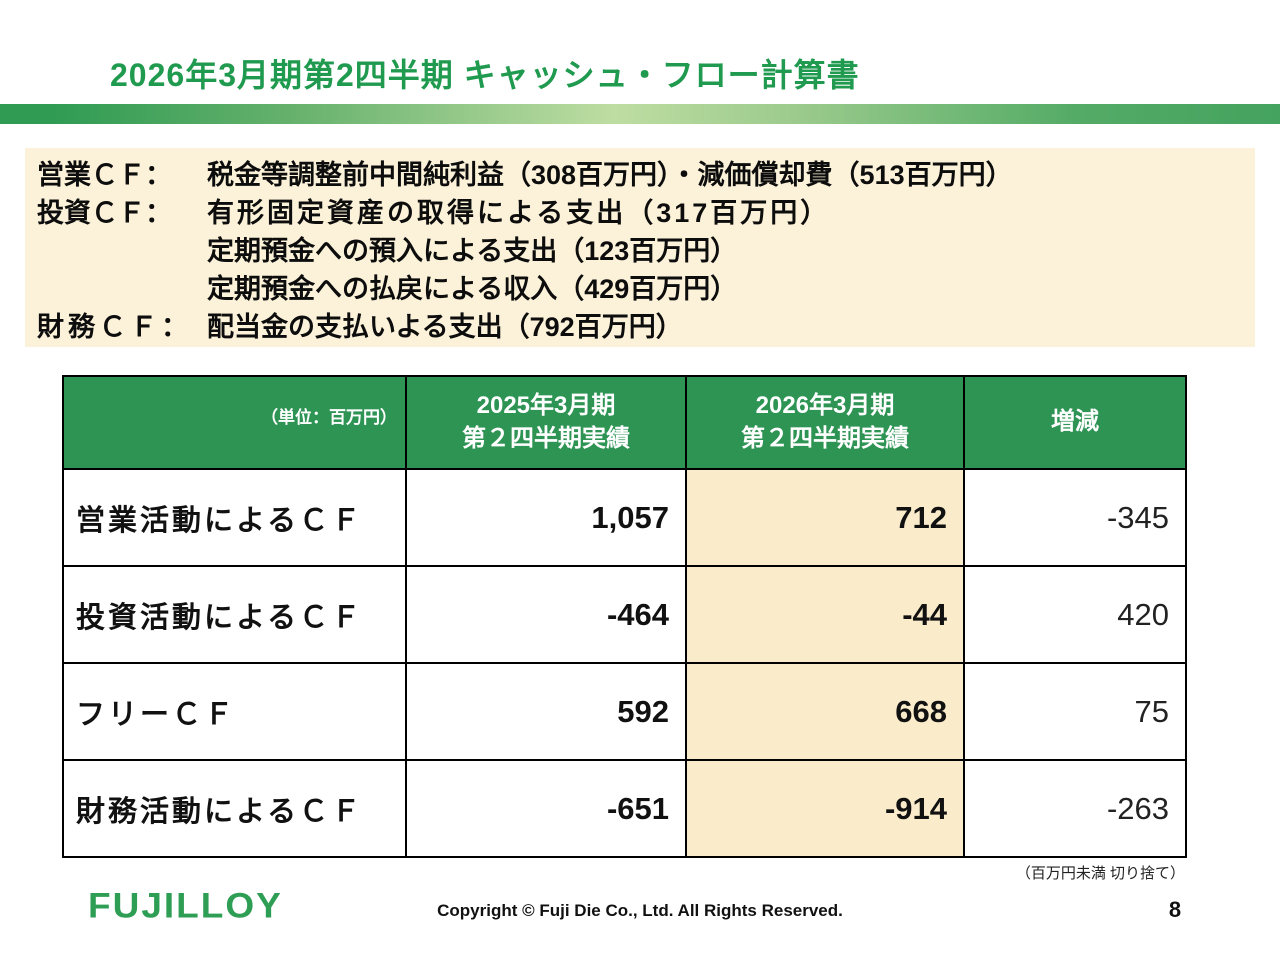 The width and height of the screenshot is (1280, 960). What do you see at coordinates (1075, 614) in the screenshot?
I see `value-change: 420` at bounding box center [1075, 614].